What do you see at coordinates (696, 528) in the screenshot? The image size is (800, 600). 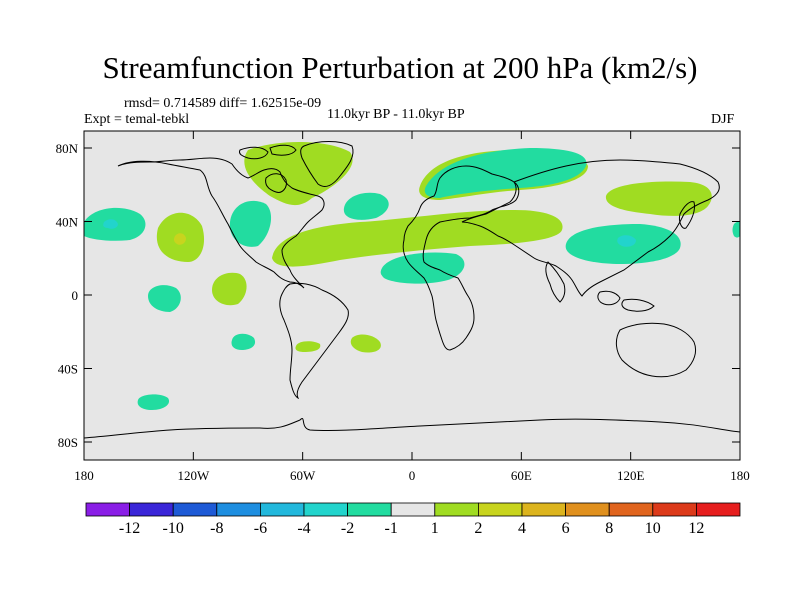 I see `colorbar-label: 12` at bounding box center [696, 528].